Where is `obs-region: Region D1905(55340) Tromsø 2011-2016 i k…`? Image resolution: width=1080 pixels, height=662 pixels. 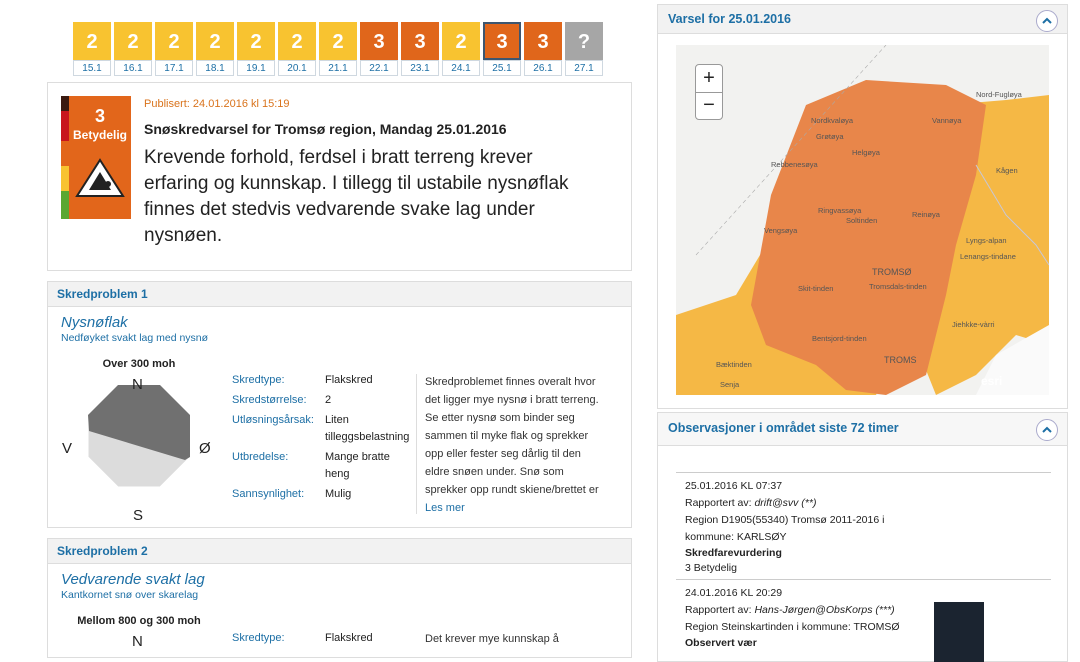
obs-region: Region D1905(55340) Tromsø 2011-2016 i k… is located at coordinates (785, 528).